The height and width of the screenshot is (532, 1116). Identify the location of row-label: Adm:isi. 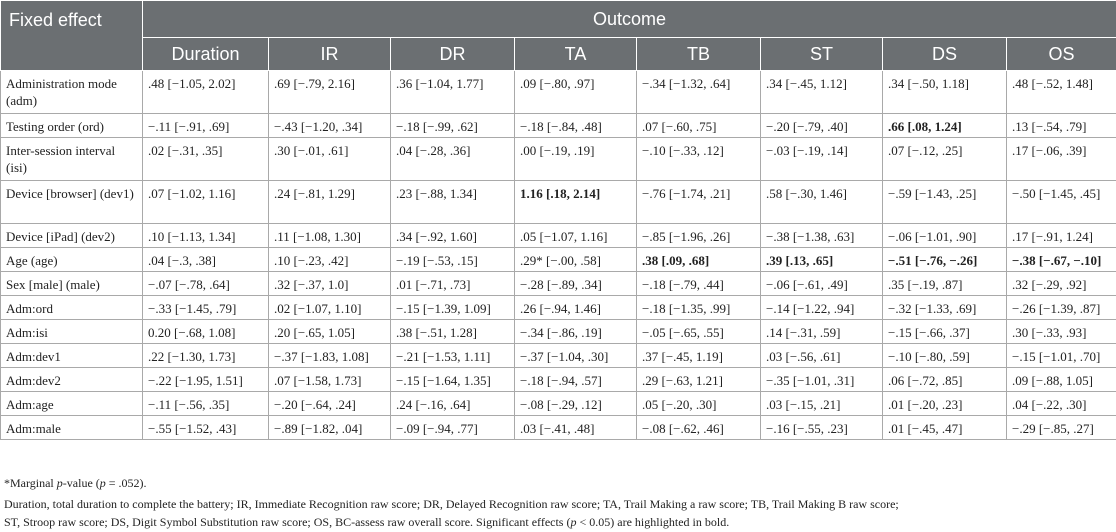
(71, 331).